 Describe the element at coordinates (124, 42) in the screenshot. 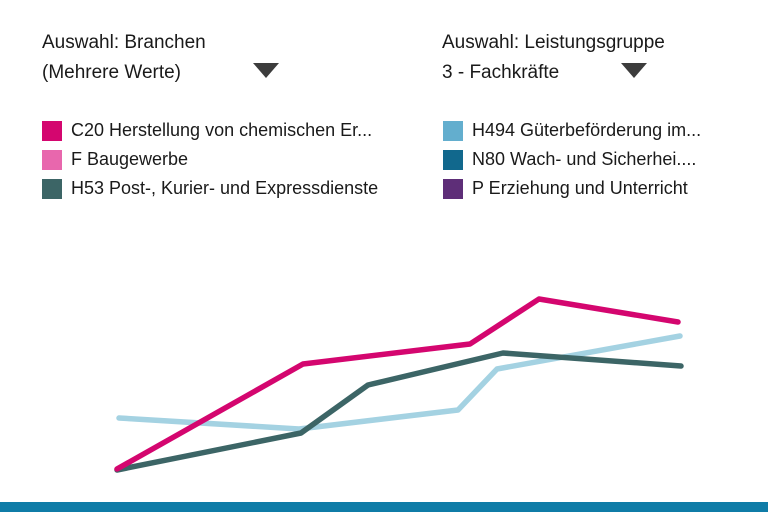

I see `filter-branchen-title: Auswahl: Branchen` at that location.